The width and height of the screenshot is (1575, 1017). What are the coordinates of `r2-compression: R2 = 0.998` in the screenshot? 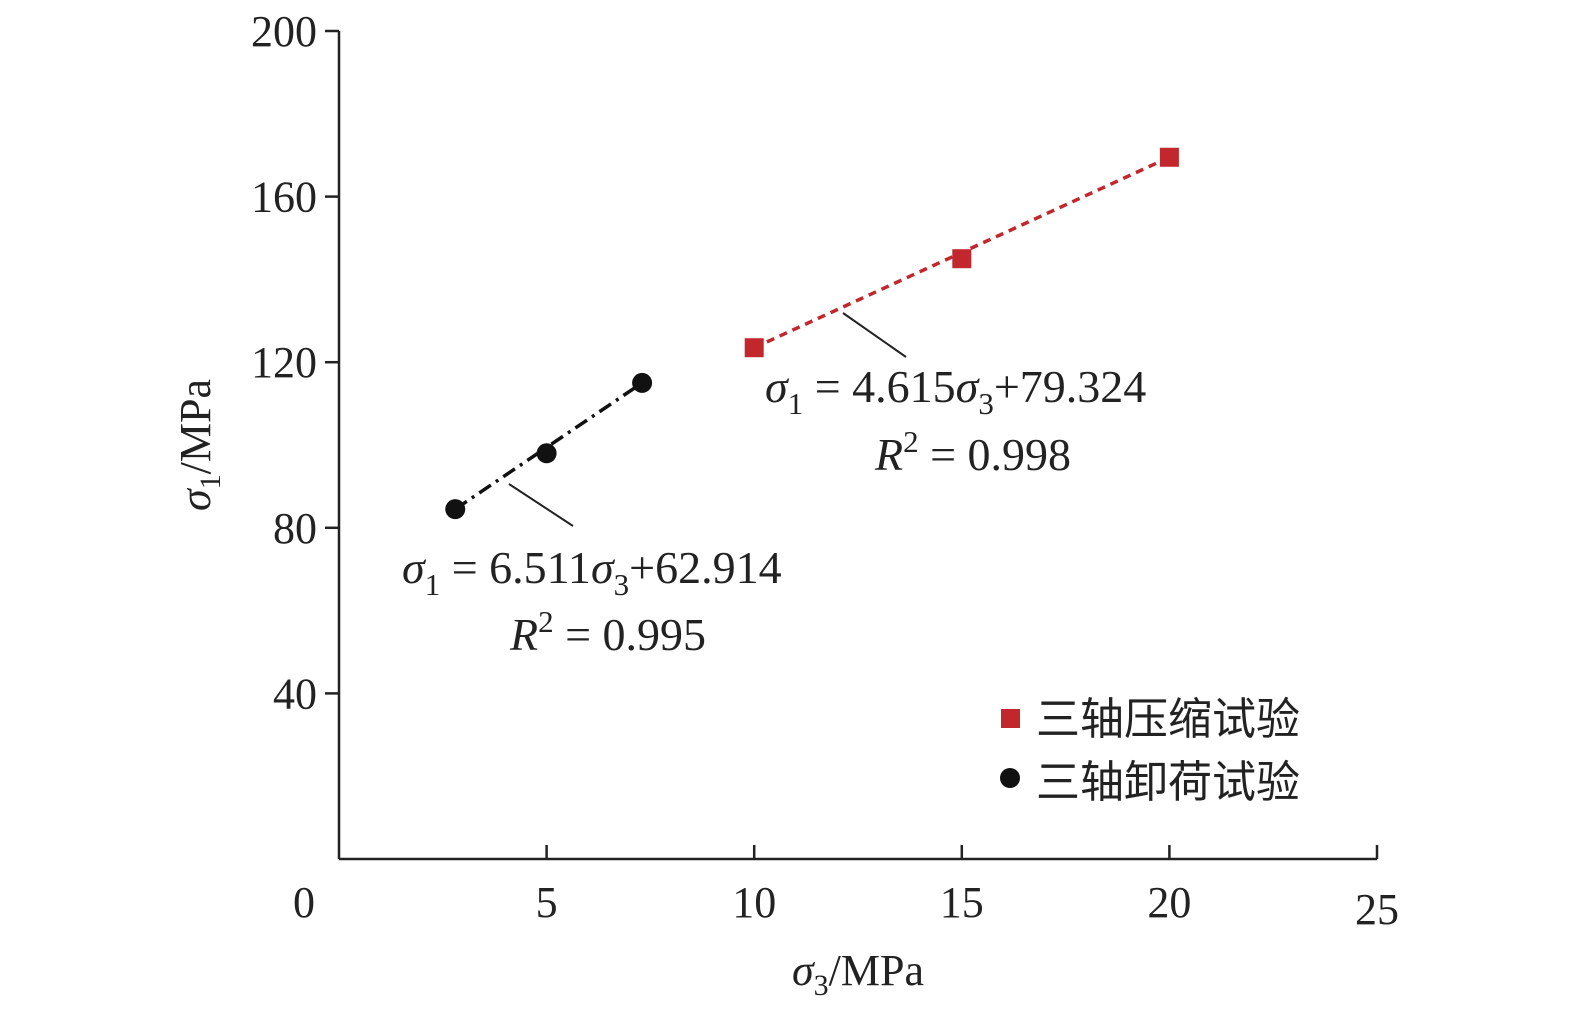 It's located at (972, 452).